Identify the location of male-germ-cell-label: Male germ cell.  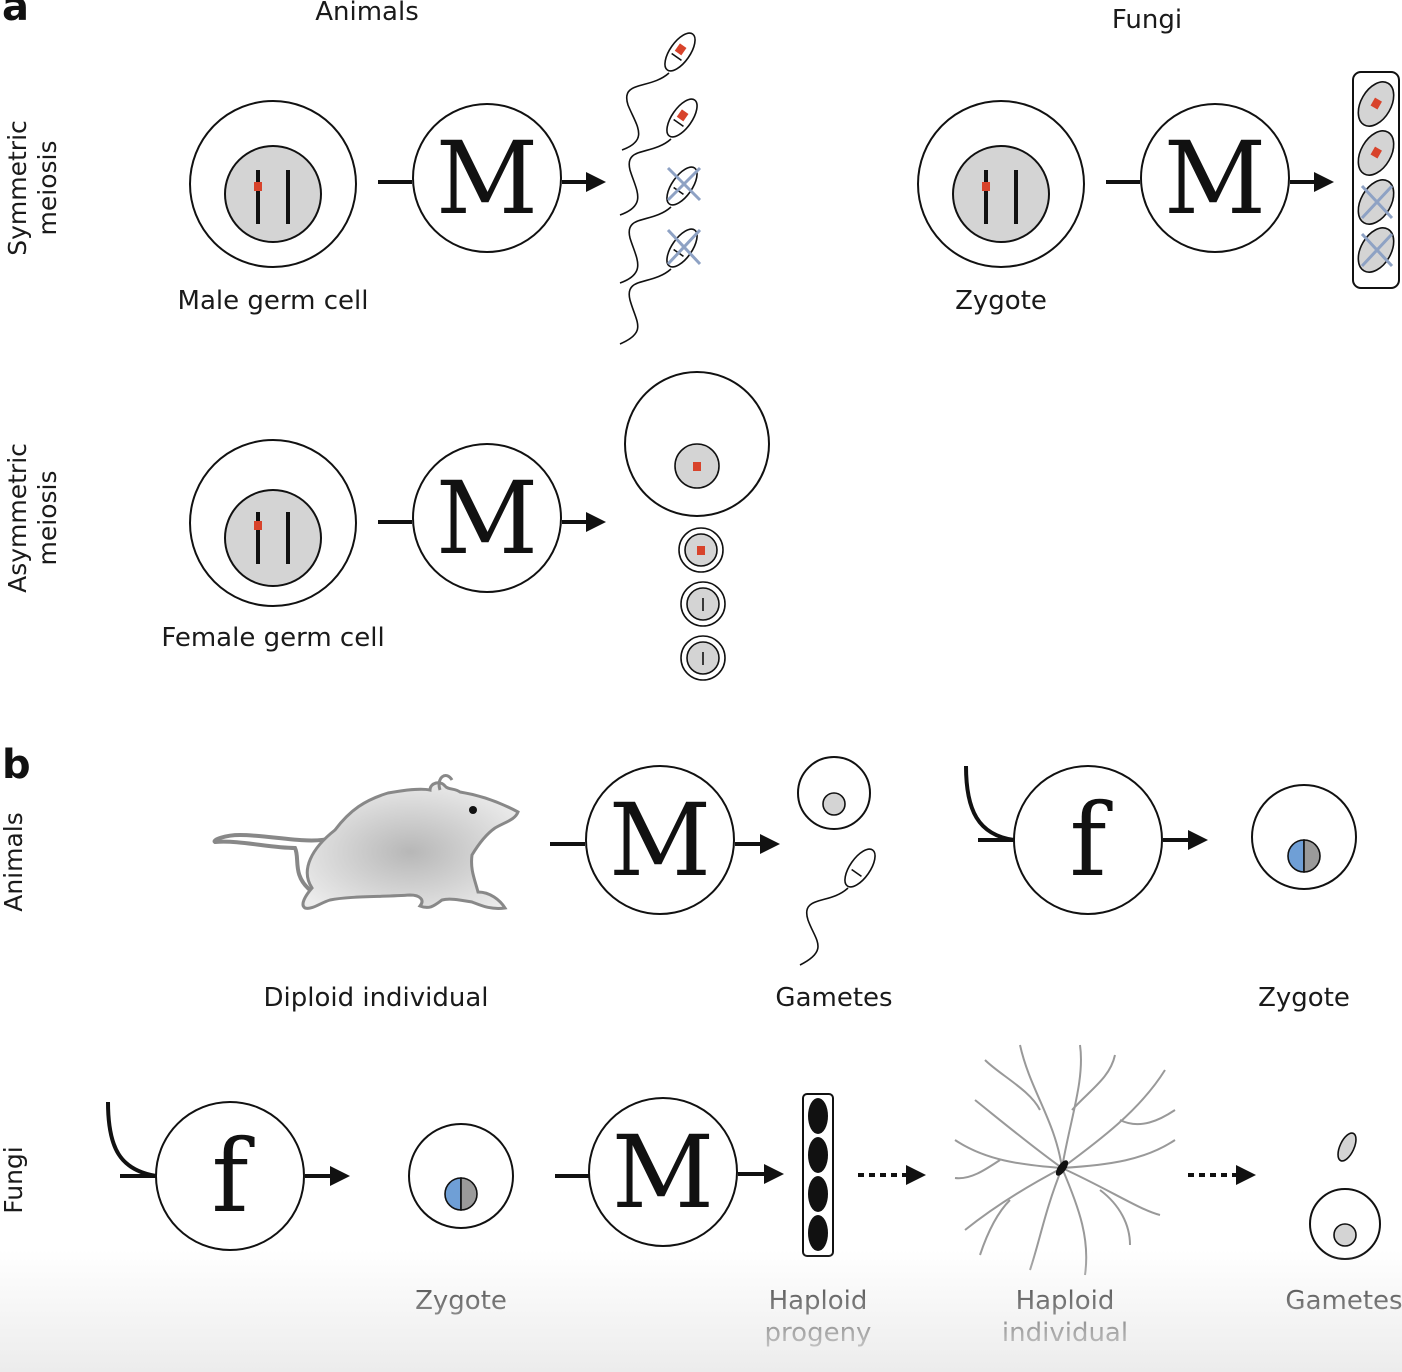
(273, 301).